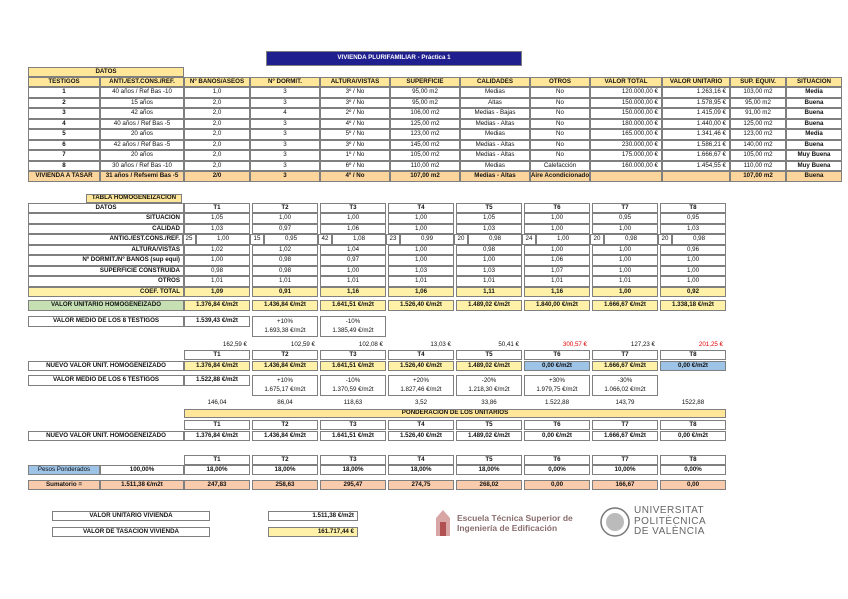 Image resolution: width=848 pixels, height=599 pixels. I want to click on testigo-header: T5, so click(489, 355).